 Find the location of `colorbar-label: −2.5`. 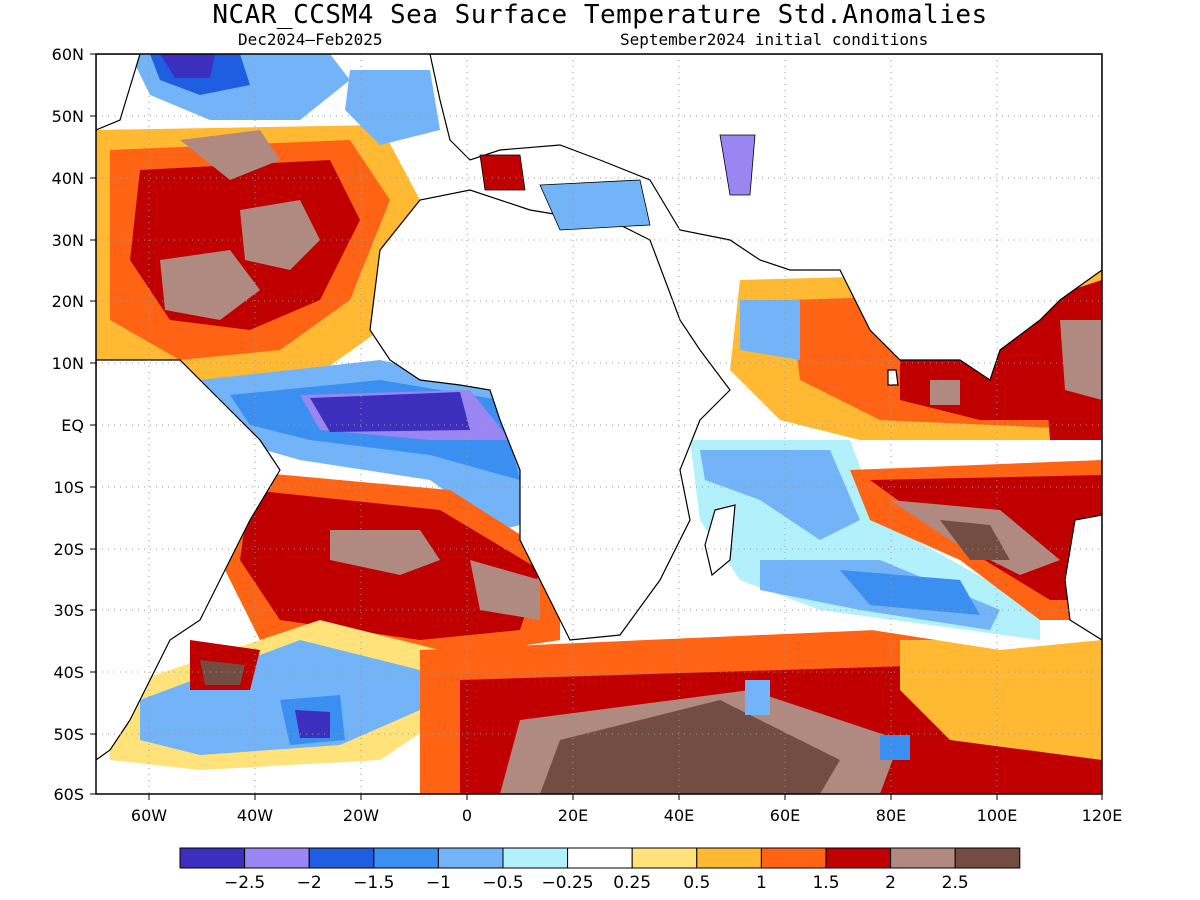

colorbar-label: −2.5 is located at coordinates (244, 883).